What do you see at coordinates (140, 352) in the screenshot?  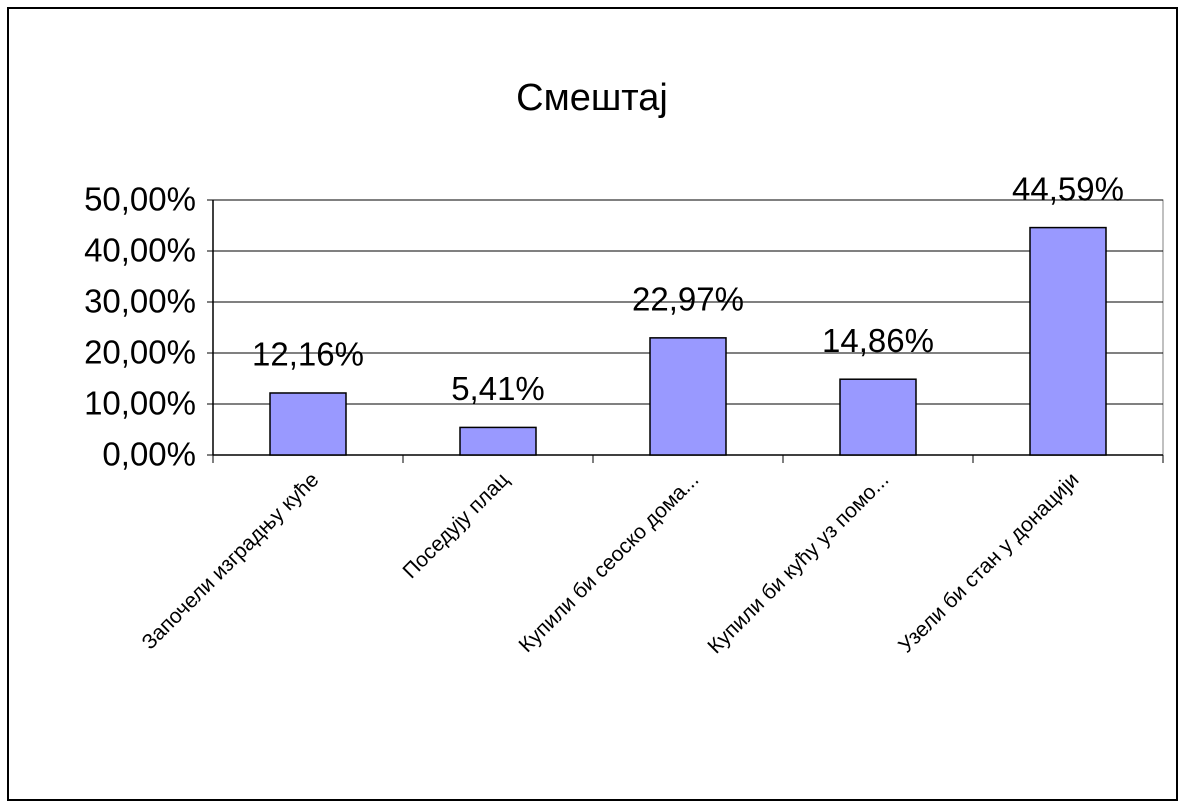 I see `y-tick-label: 20,00%` at bounding box center [140, 352].